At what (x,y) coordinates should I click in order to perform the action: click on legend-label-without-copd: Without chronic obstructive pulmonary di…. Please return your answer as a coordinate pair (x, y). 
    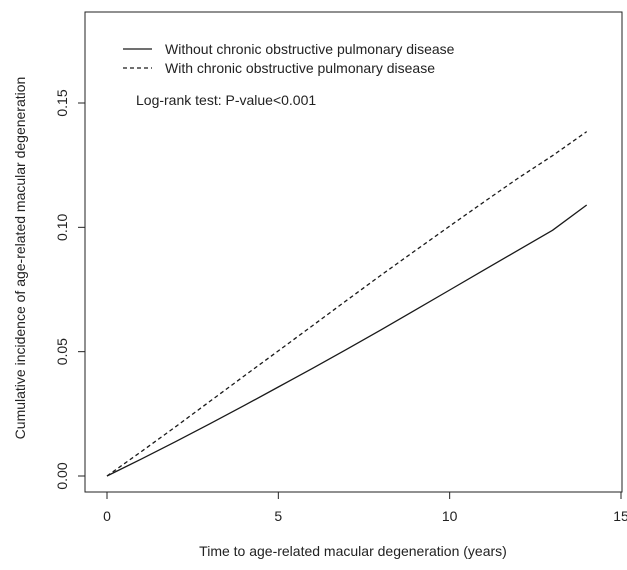
    Looking at the image, I should click on (310, 49).